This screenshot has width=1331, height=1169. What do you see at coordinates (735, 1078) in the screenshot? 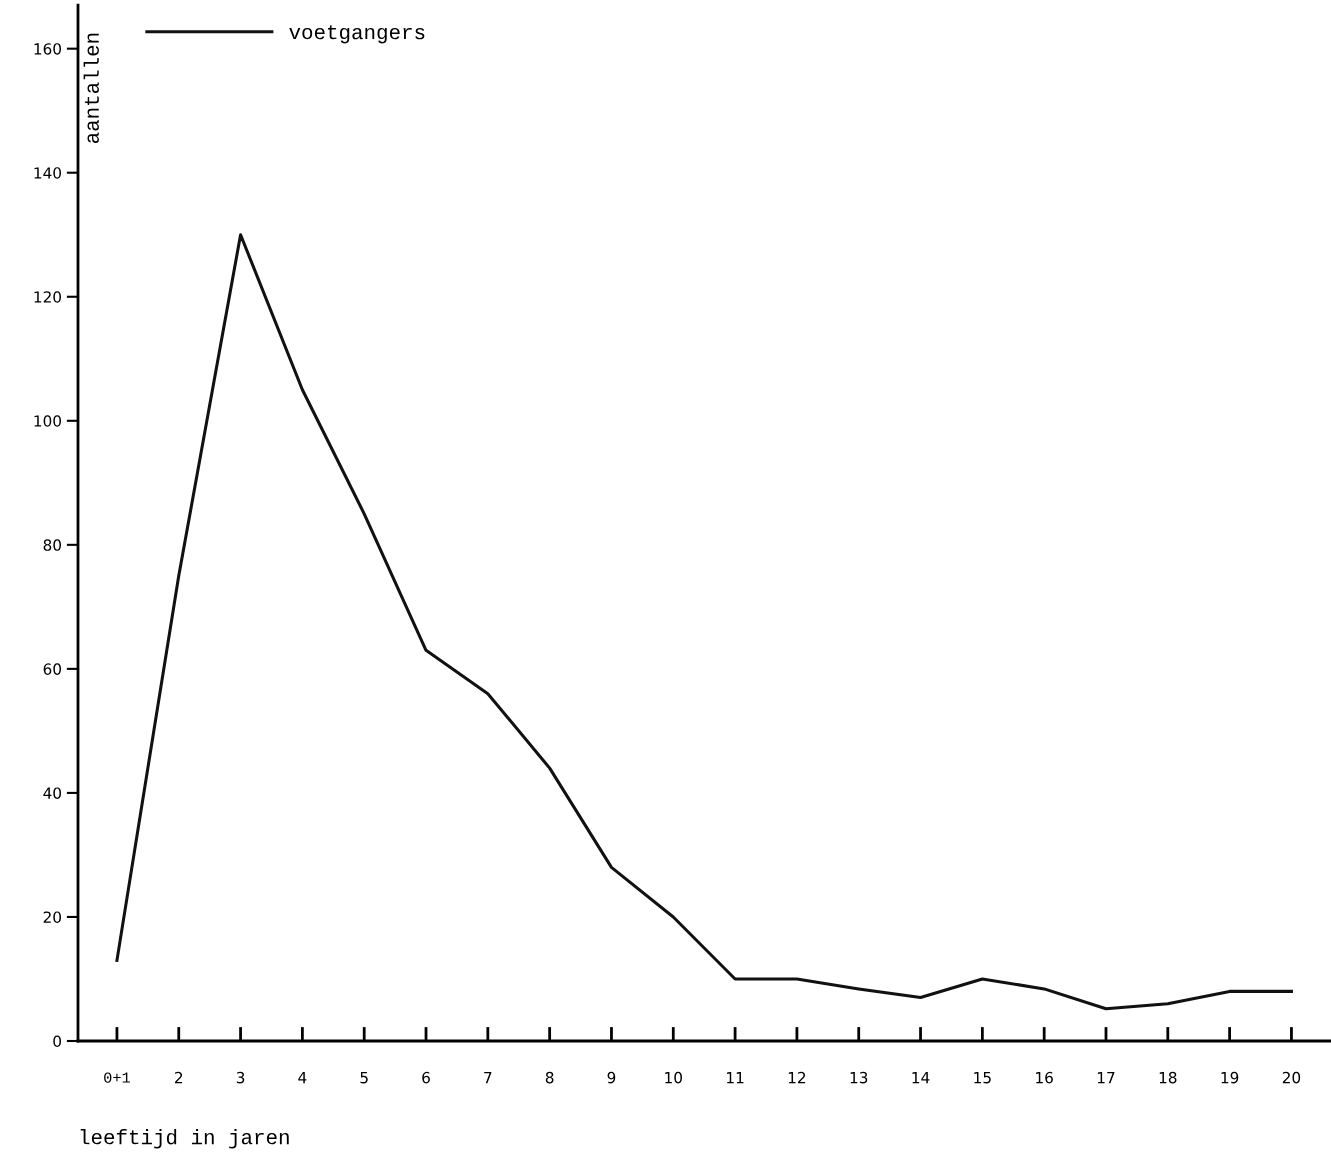
I see `x-tick-label: 11` at bounding box center [735, 1078].